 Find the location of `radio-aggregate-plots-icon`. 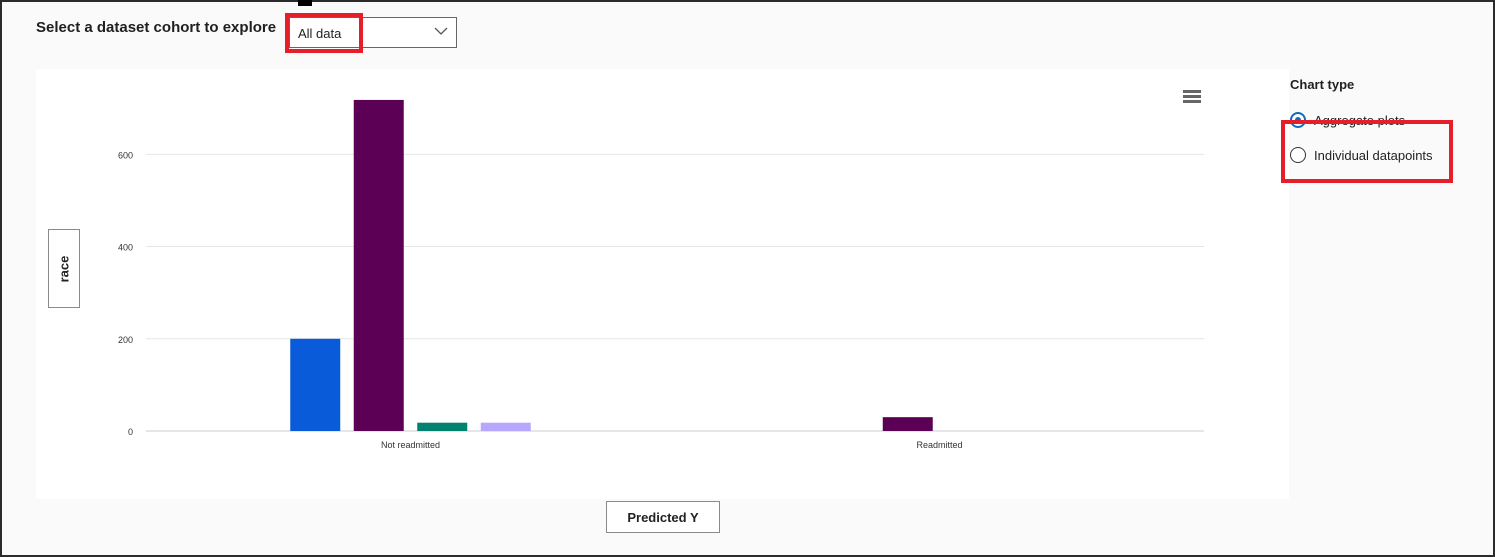

radio-aggregate-plots-icon is located at coordinates (1298, 120).